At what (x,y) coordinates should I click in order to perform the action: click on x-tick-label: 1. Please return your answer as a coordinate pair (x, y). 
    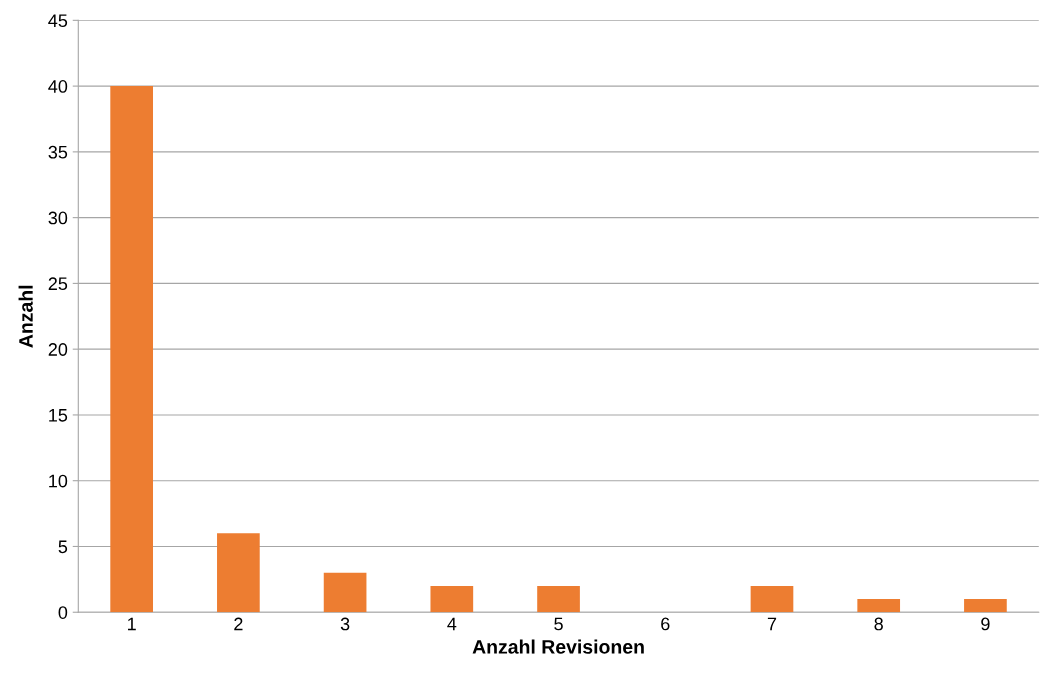
    Looking at the image, I should click on (132, 624).